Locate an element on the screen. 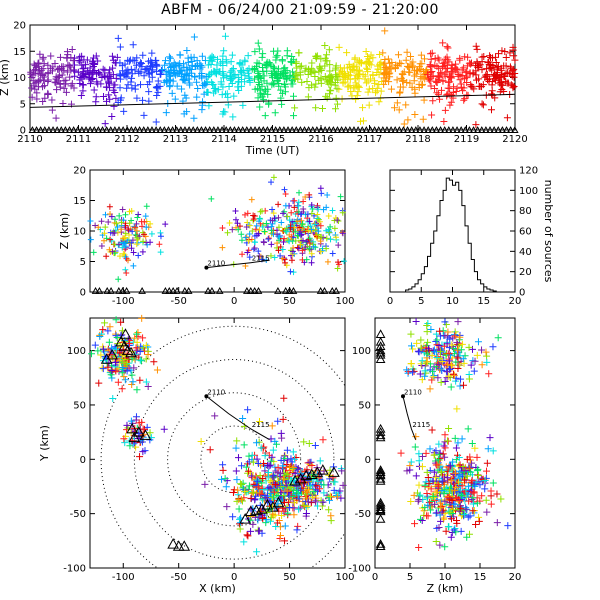  x-tick-label: 2113 is located at coordinates (175, 139).